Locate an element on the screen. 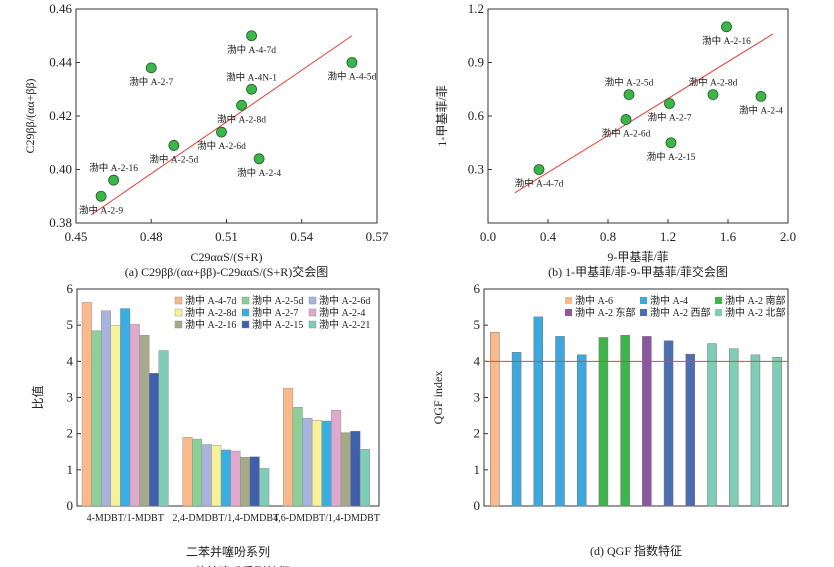 This screenshot has width=834, height=567. x-tick-label: 0.57 is located at coordinates (377, 236).